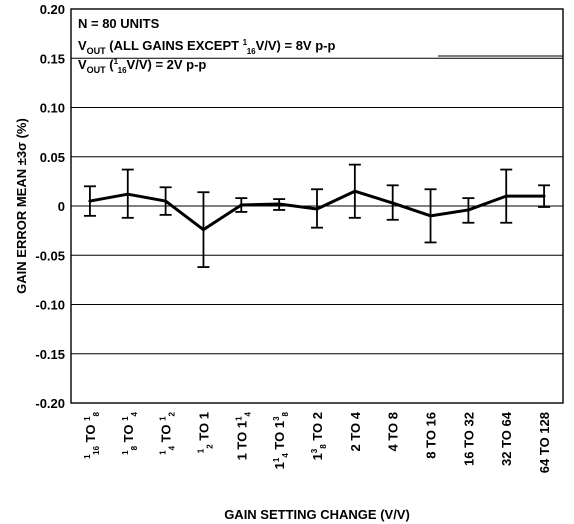 This screenshot has width=574, height=524. Describe the element at coordinates (50, 206) in the screenshot. I see `y-tick-labels: 0.20 0.15 0.10 0.05 0 -0.05 -0.10 -0.15 -0.20` at that location.